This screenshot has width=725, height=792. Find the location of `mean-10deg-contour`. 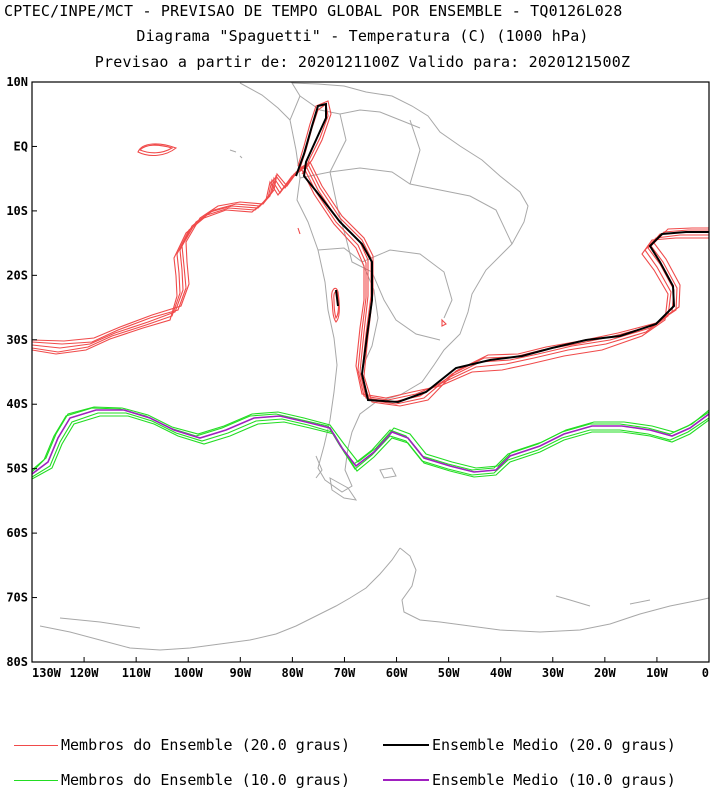

mean-10deg-contour is located at coordinates (370, 442).